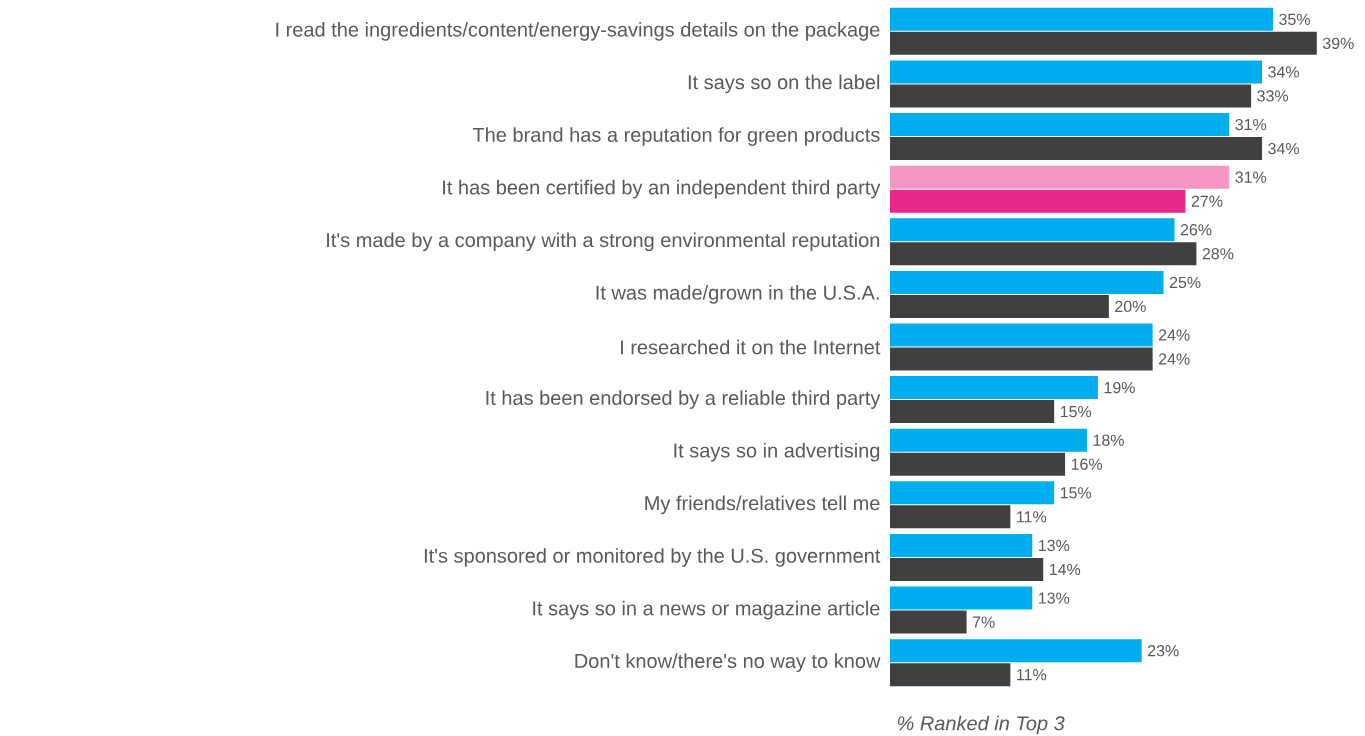 This screenshot has height=736, width=1365. I want to click on y-tick-label: The brand has a reputation for green products, so click(676, 136).